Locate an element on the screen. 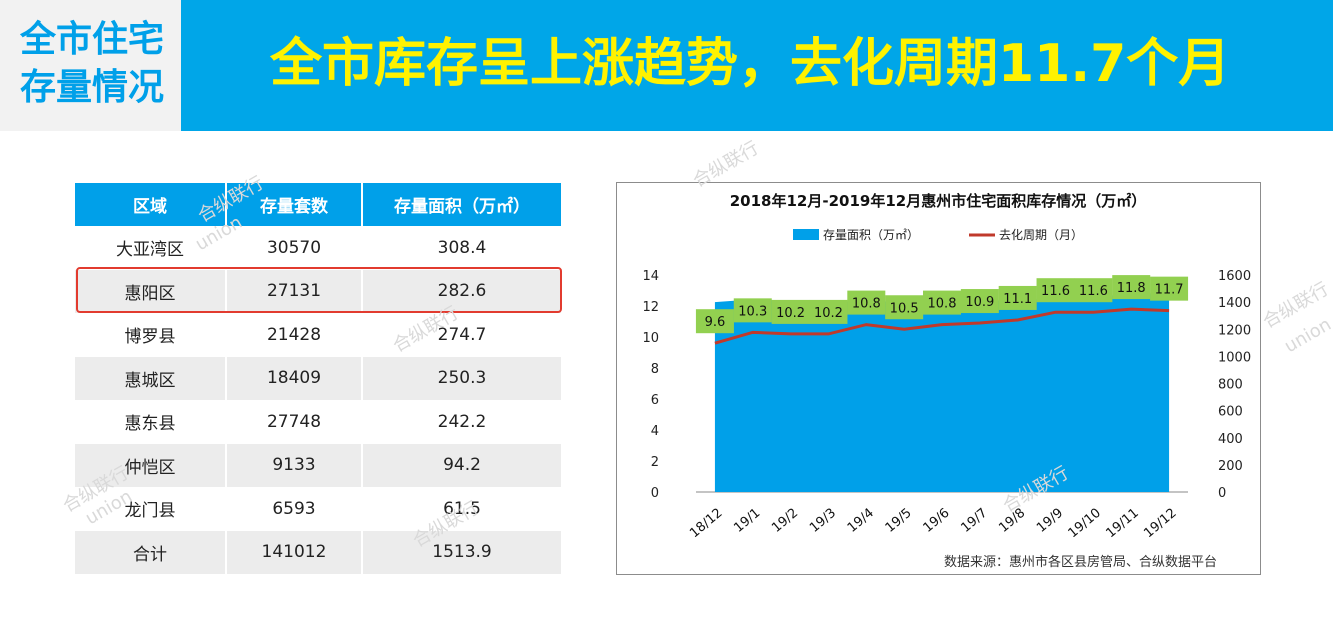 The image size is (1333, 617). series-line-destock-cycle is located at coordinates (942, 326).